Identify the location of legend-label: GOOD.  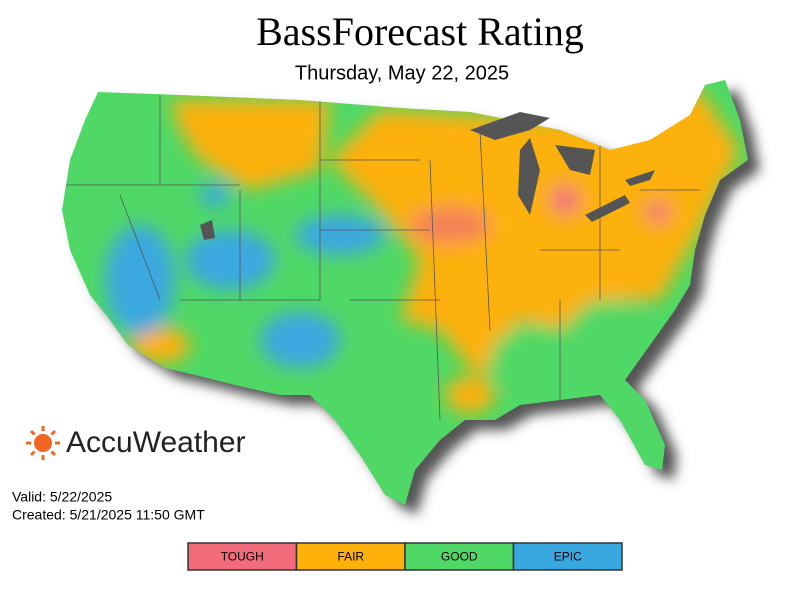
(459, 557).